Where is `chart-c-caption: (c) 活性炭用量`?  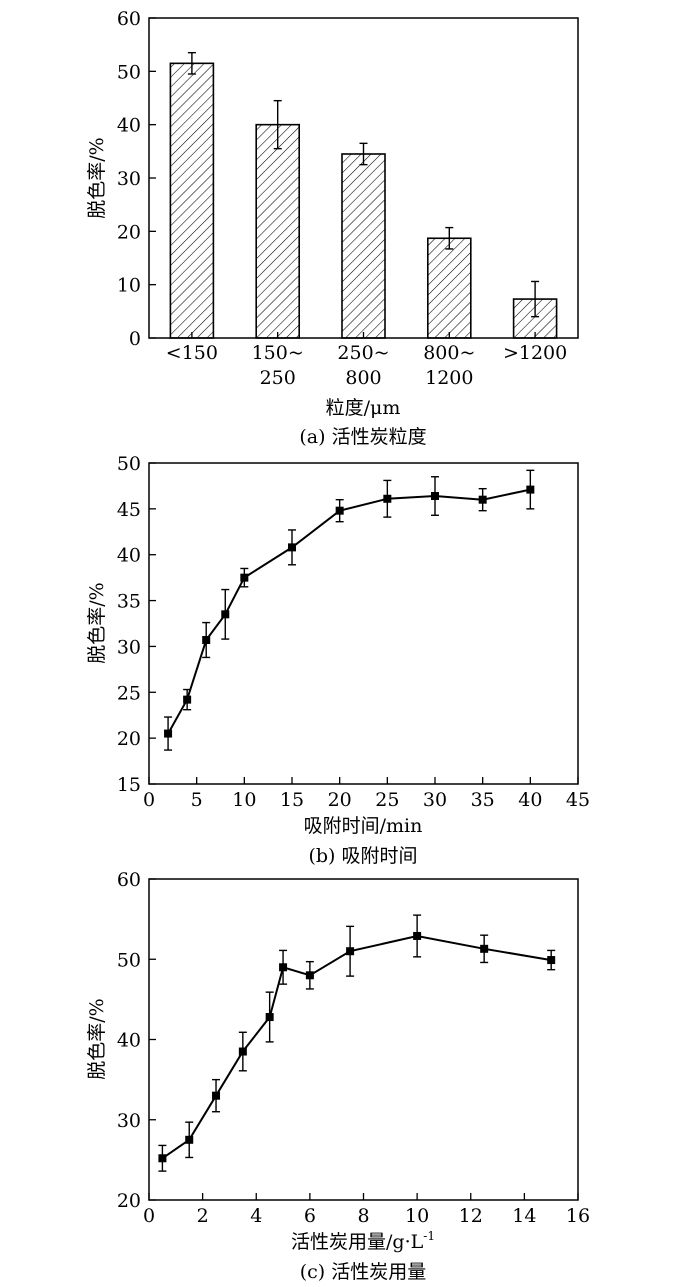
chart-c-caption: (c) 活性炭用量 is located at coordinates (363, 1272).